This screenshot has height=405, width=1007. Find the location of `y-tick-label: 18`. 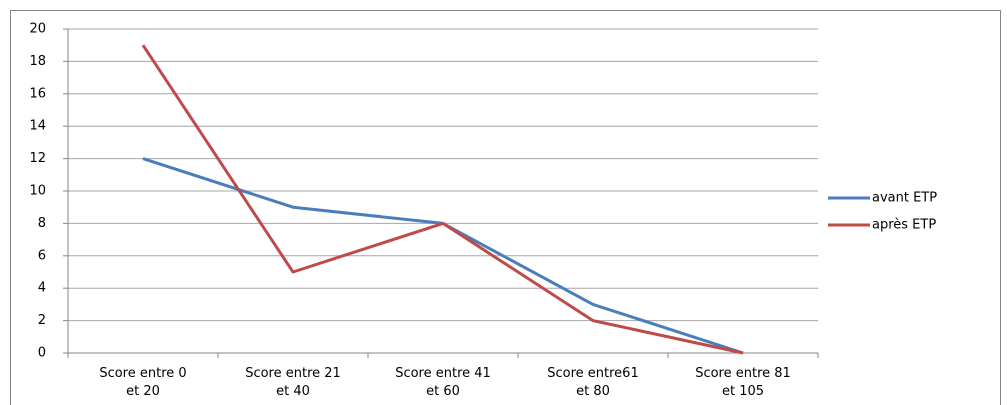

y-tick-label: 18 is located at coordinates (37, 61).